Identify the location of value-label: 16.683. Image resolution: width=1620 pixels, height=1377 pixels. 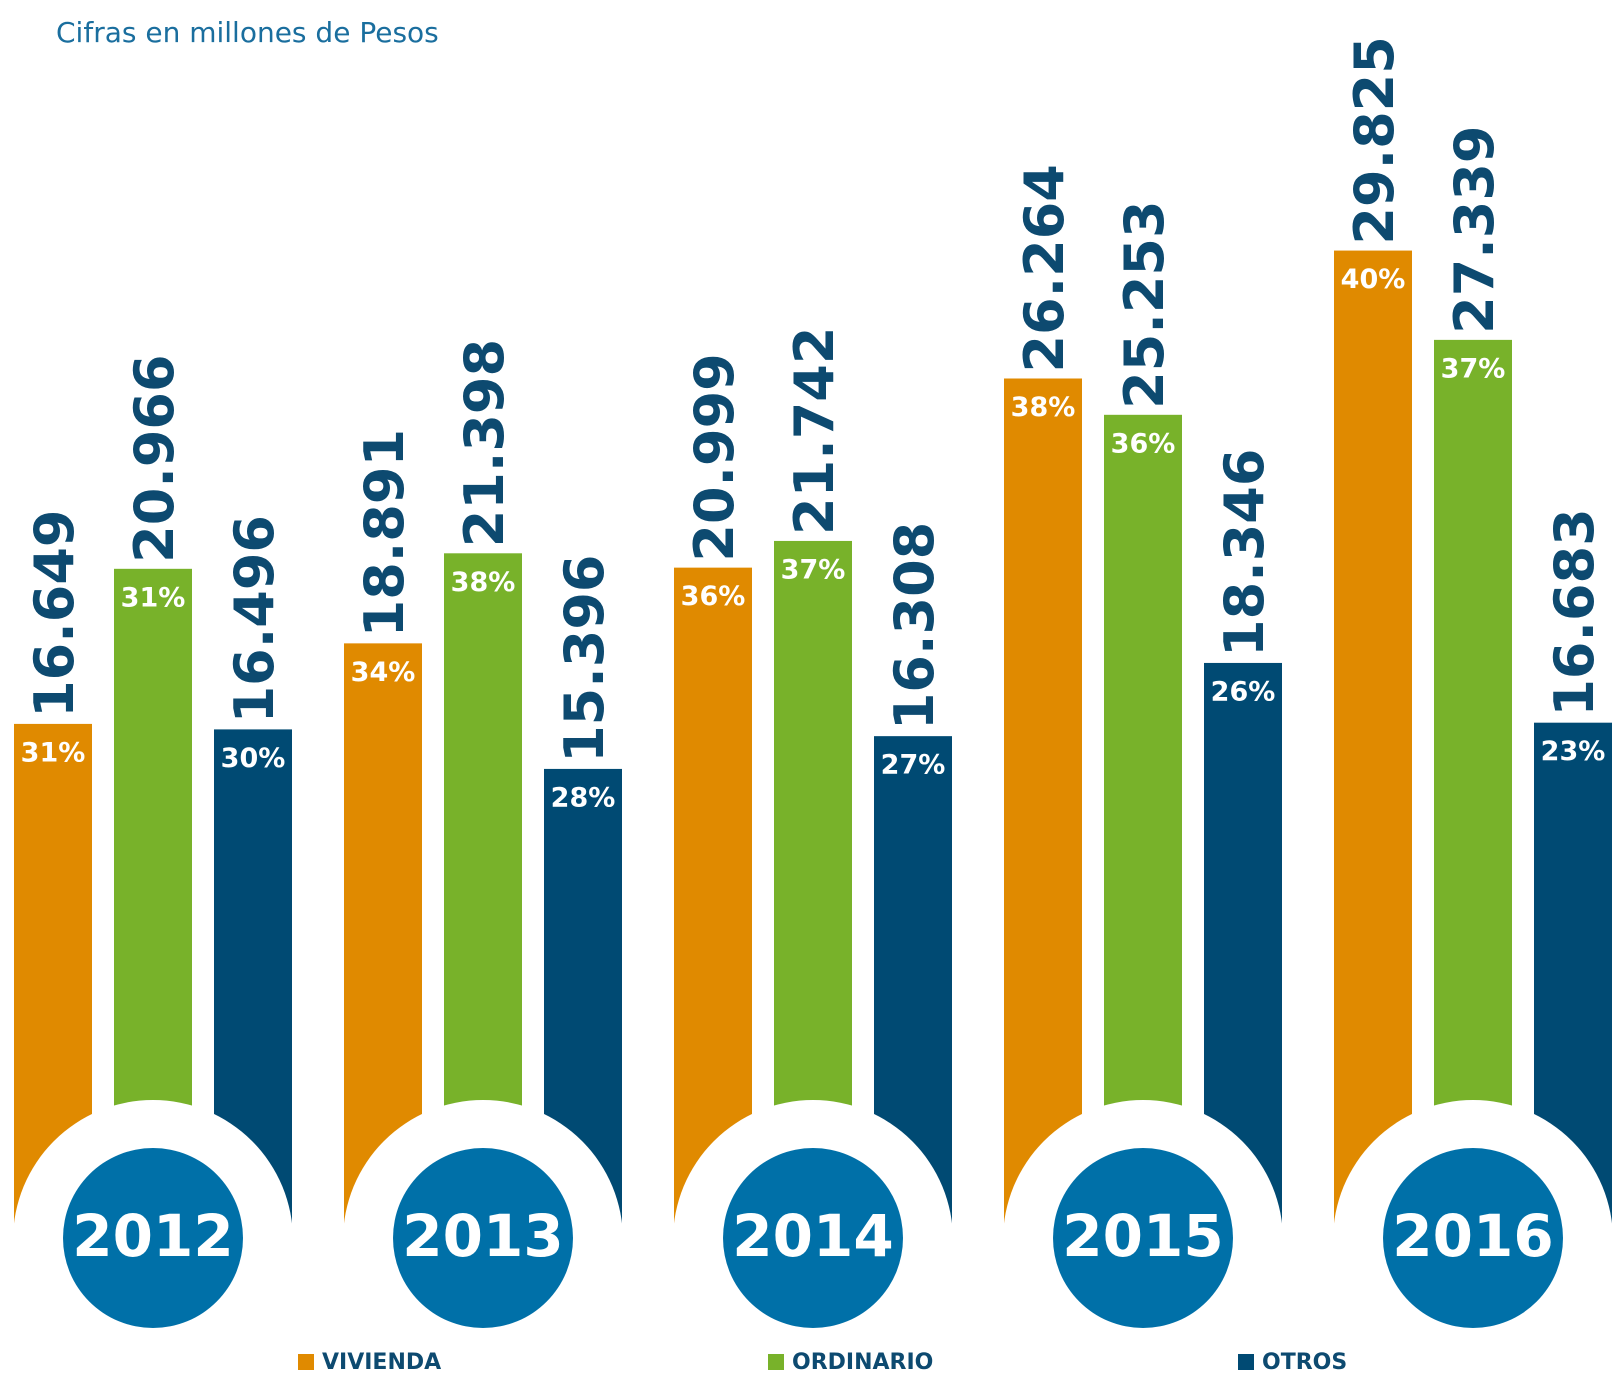
(1574, 612).